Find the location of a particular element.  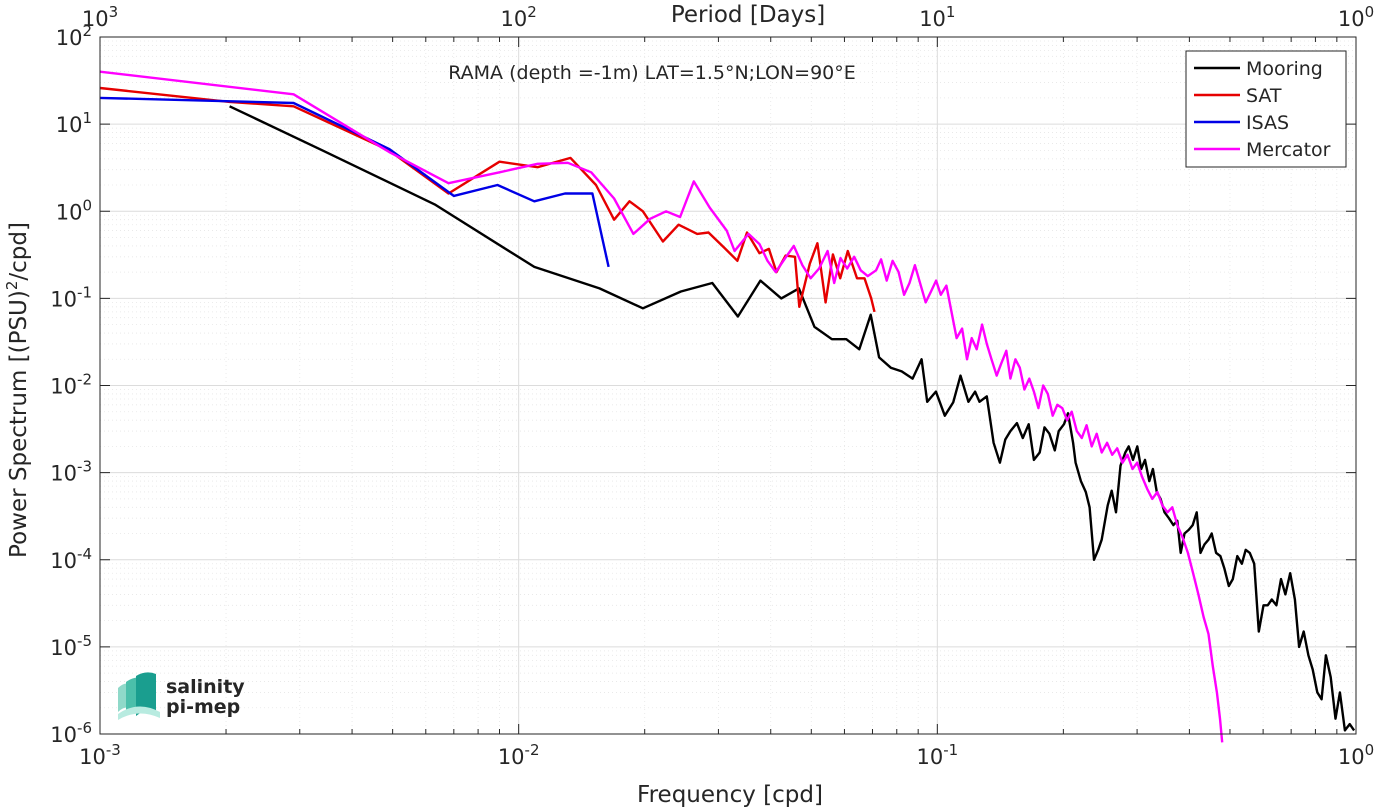

x-axis-title: Frequency [cpd] is located at coordinates (730, 795).